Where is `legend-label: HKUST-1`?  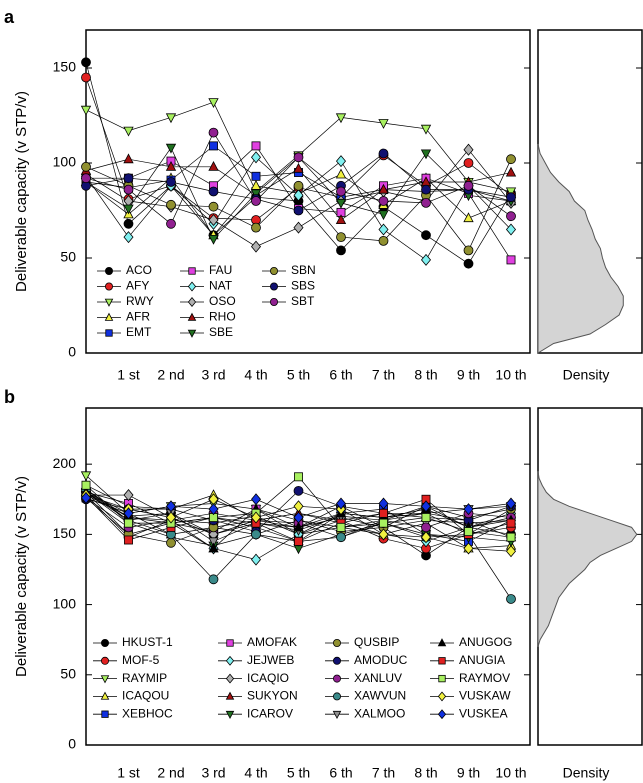 legend-label: HKUST-1 is located at coordinates (147, 642).